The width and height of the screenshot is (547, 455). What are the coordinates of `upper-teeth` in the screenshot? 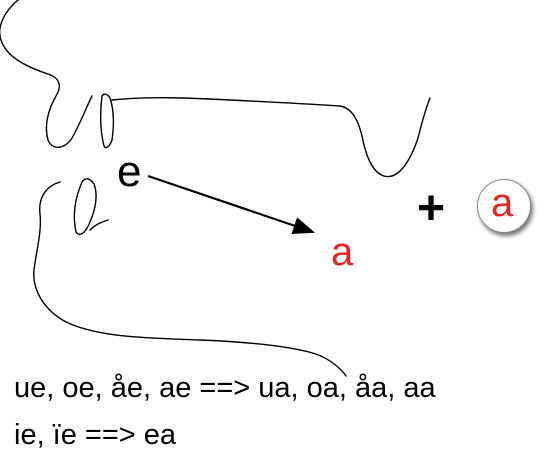 It's located at (107, 121).